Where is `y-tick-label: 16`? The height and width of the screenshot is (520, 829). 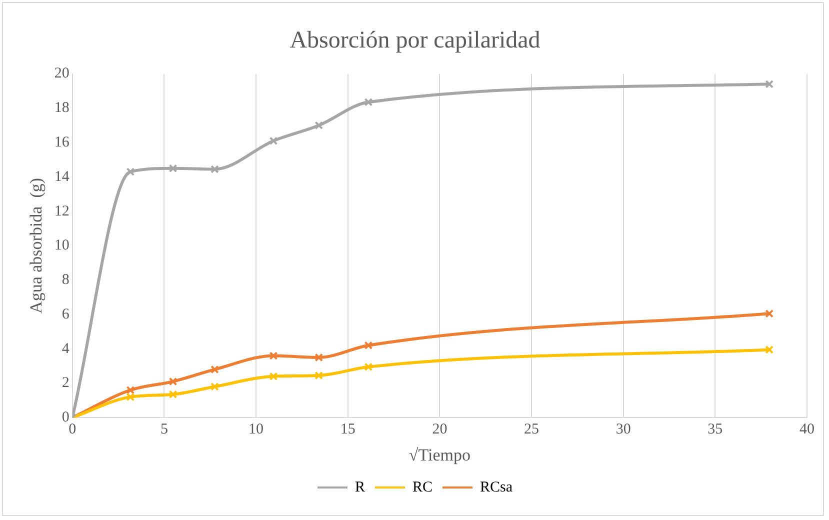
y-tick-label: 16 is located at coordinates (62, 142).